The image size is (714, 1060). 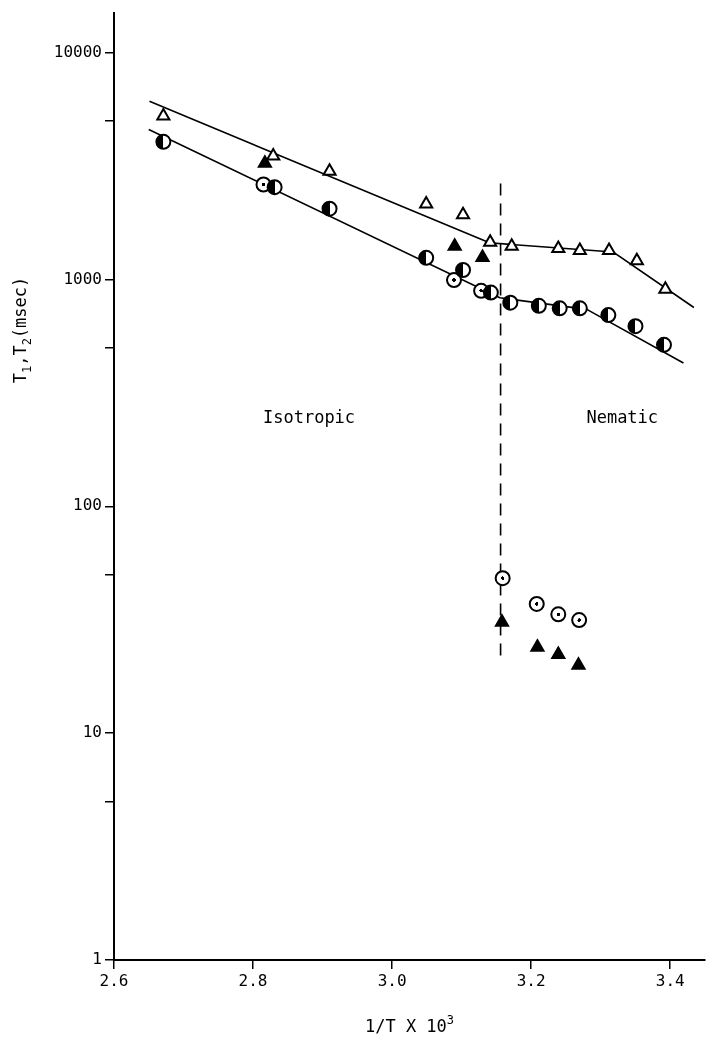 I want to click on y-tick-label: 100, so click(x=87, y=505).